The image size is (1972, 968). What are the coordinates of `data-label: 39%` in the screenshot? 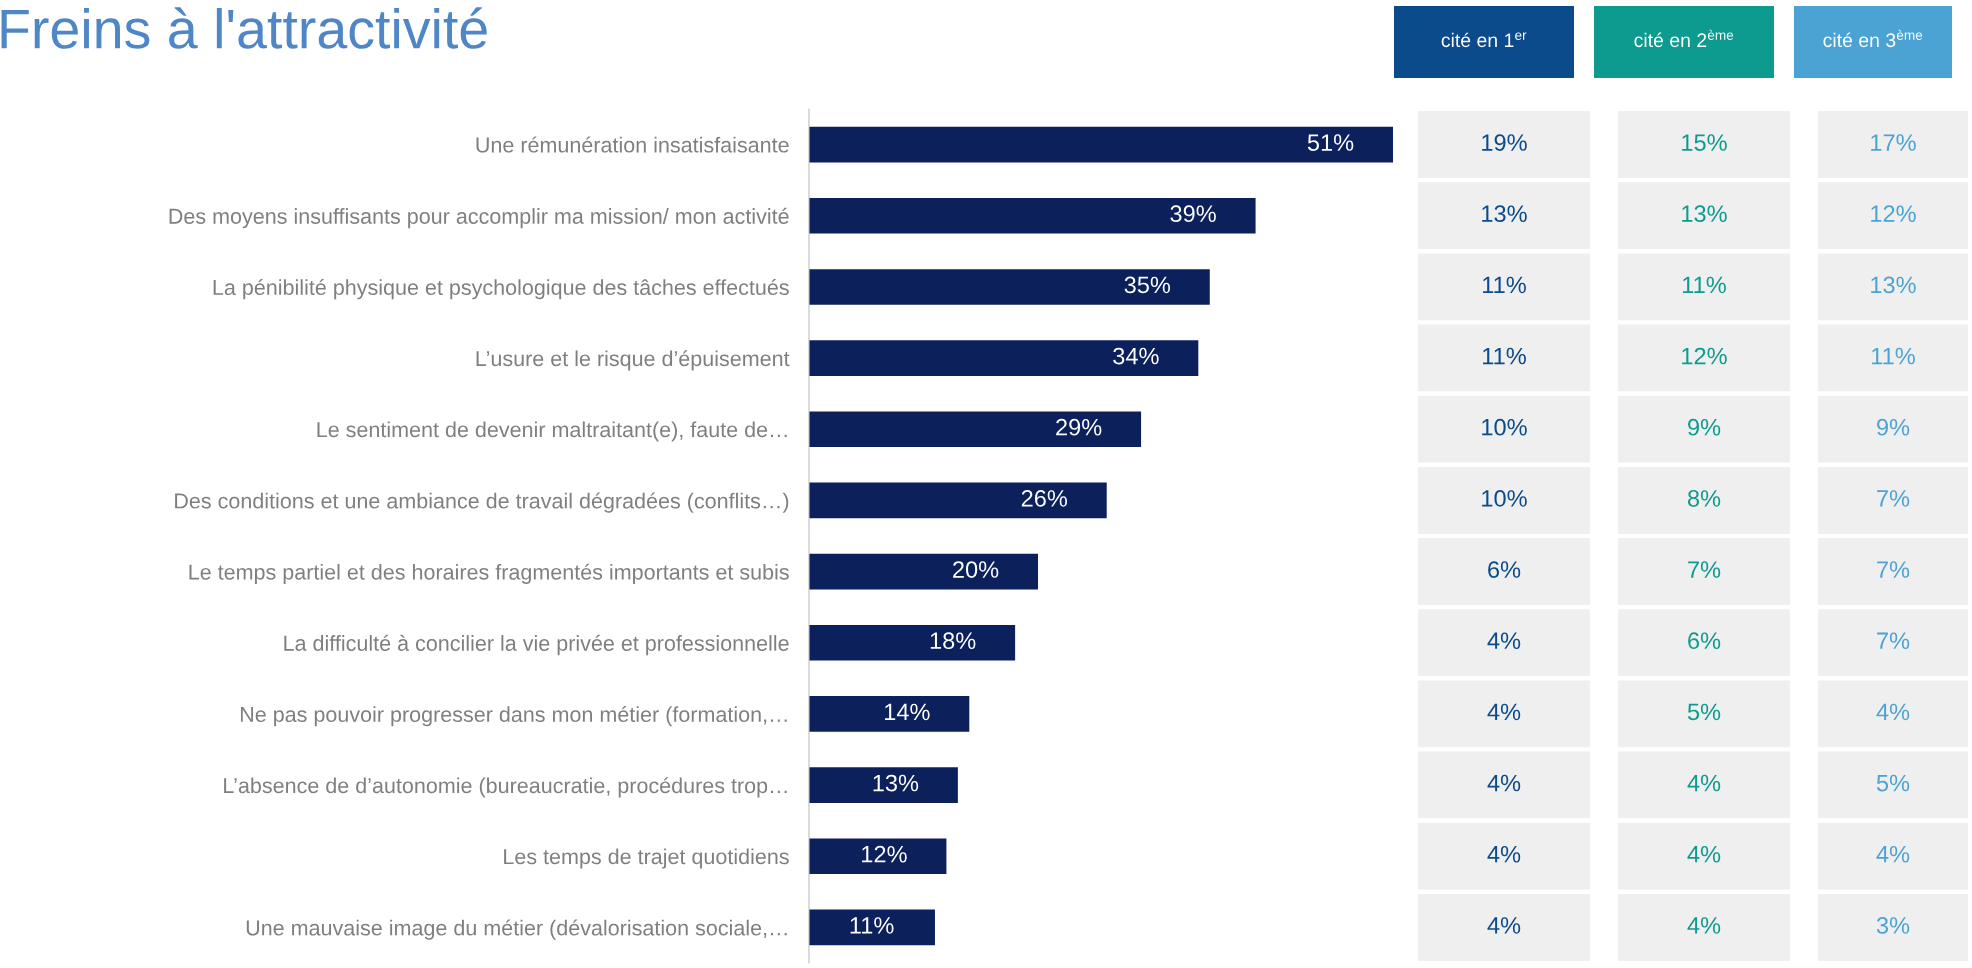 It's located at (1193, 214).